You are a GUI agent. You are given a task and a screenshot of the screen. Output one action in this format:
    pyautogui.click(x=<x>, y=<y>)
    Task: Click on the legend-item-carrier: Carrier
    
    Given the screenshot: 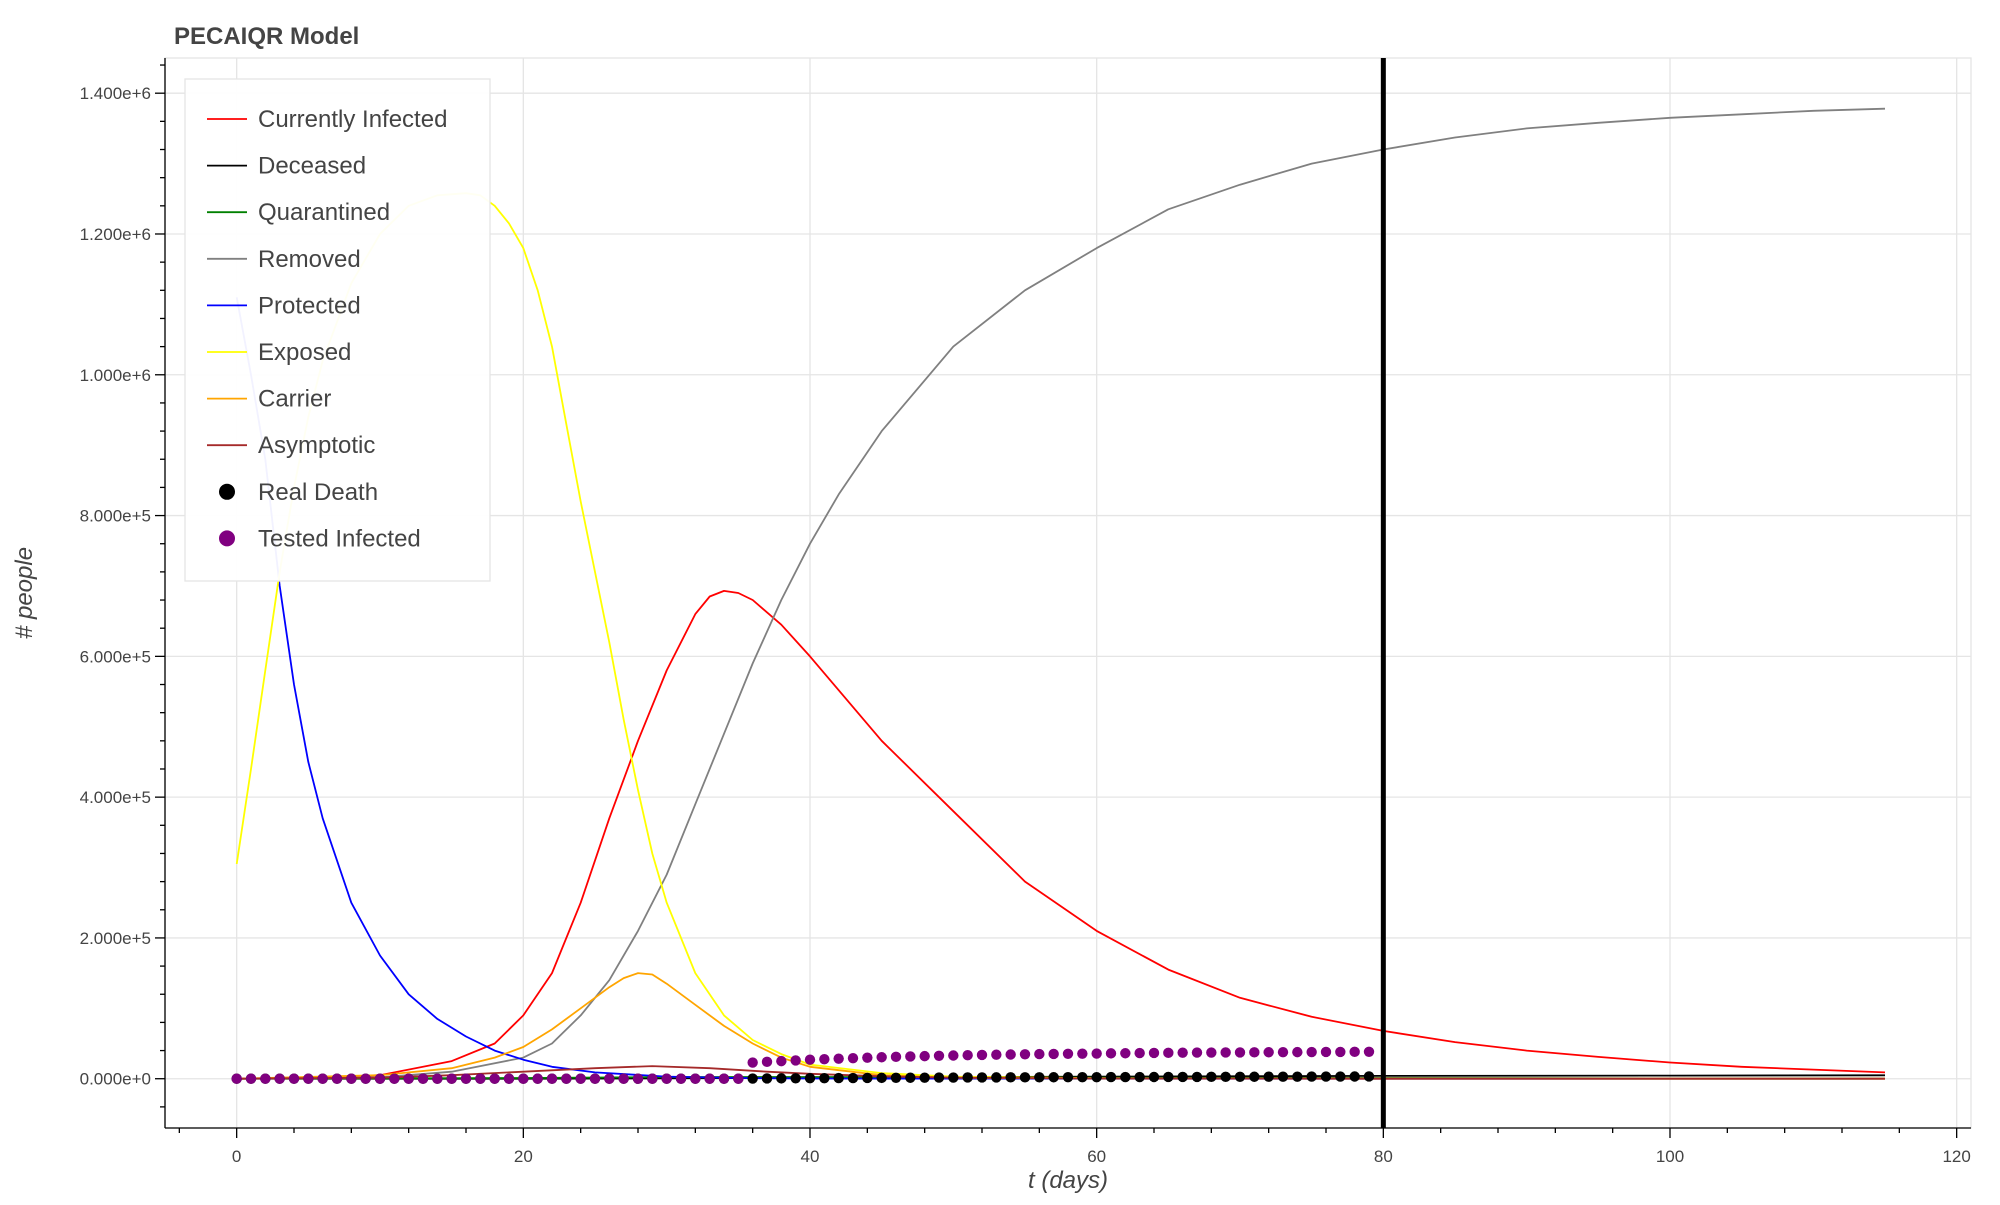 What is the action you would take?
    pyautogui.click(x=269, y=399)
    